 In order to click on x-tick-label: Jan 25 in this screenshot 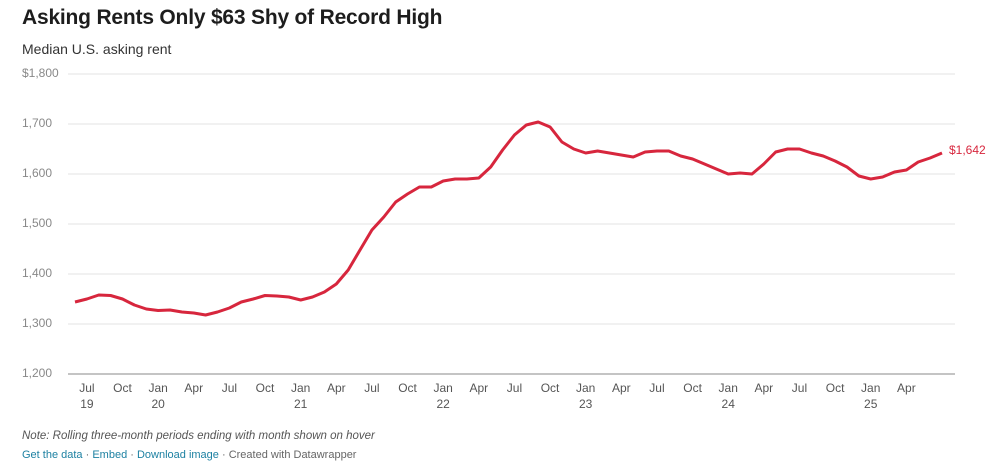, I will do `click(871, 396)`.